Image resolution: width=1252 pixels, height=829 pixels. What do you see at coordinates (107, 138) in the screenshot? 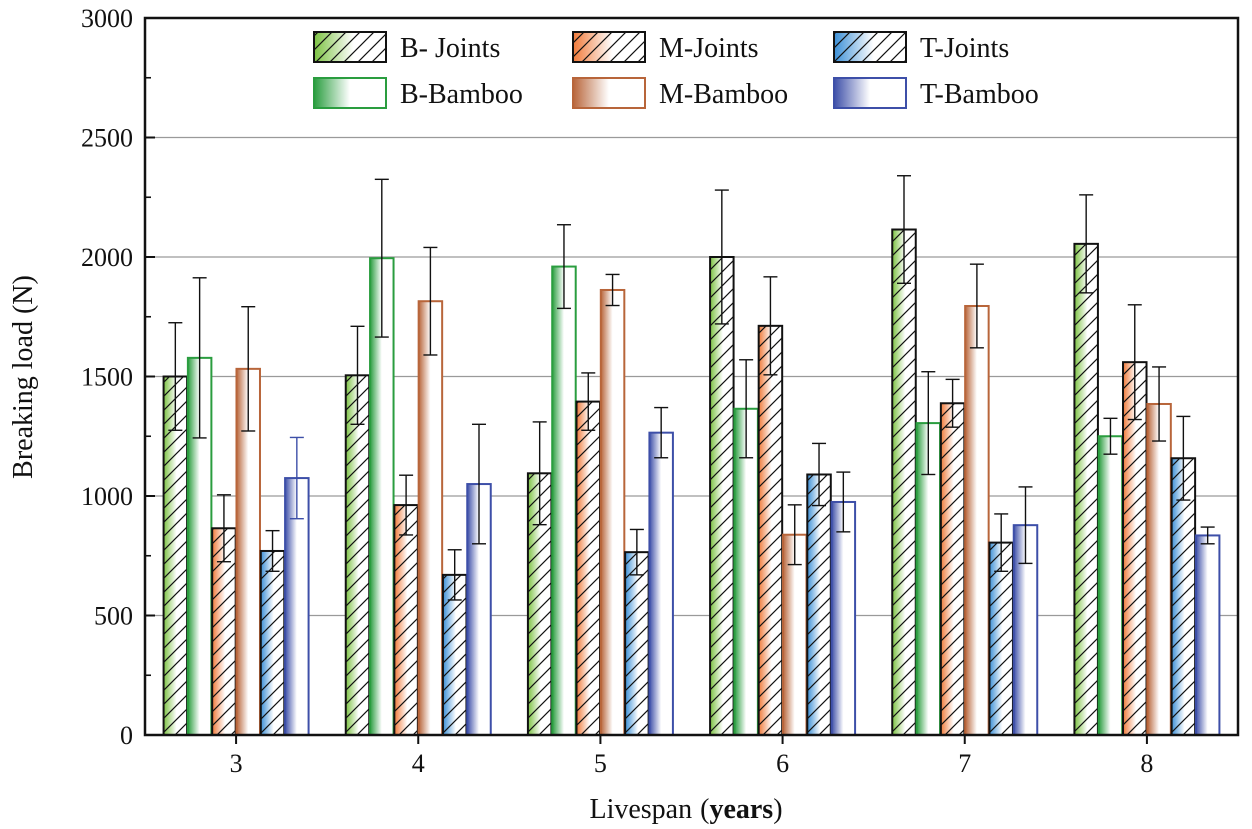
I see `y-tick-label: 2500` at bounding box center [107, 138].